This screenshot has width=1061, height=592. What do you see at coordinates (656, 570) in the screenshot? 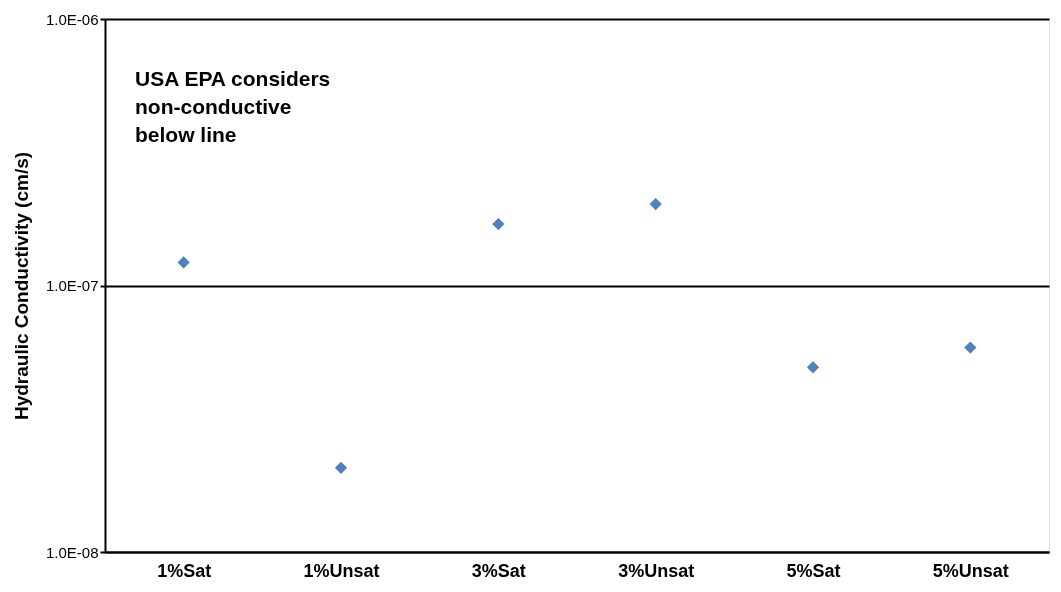
I see `x-tick-label: 3%Unsat` at bounding box center [656, 570].